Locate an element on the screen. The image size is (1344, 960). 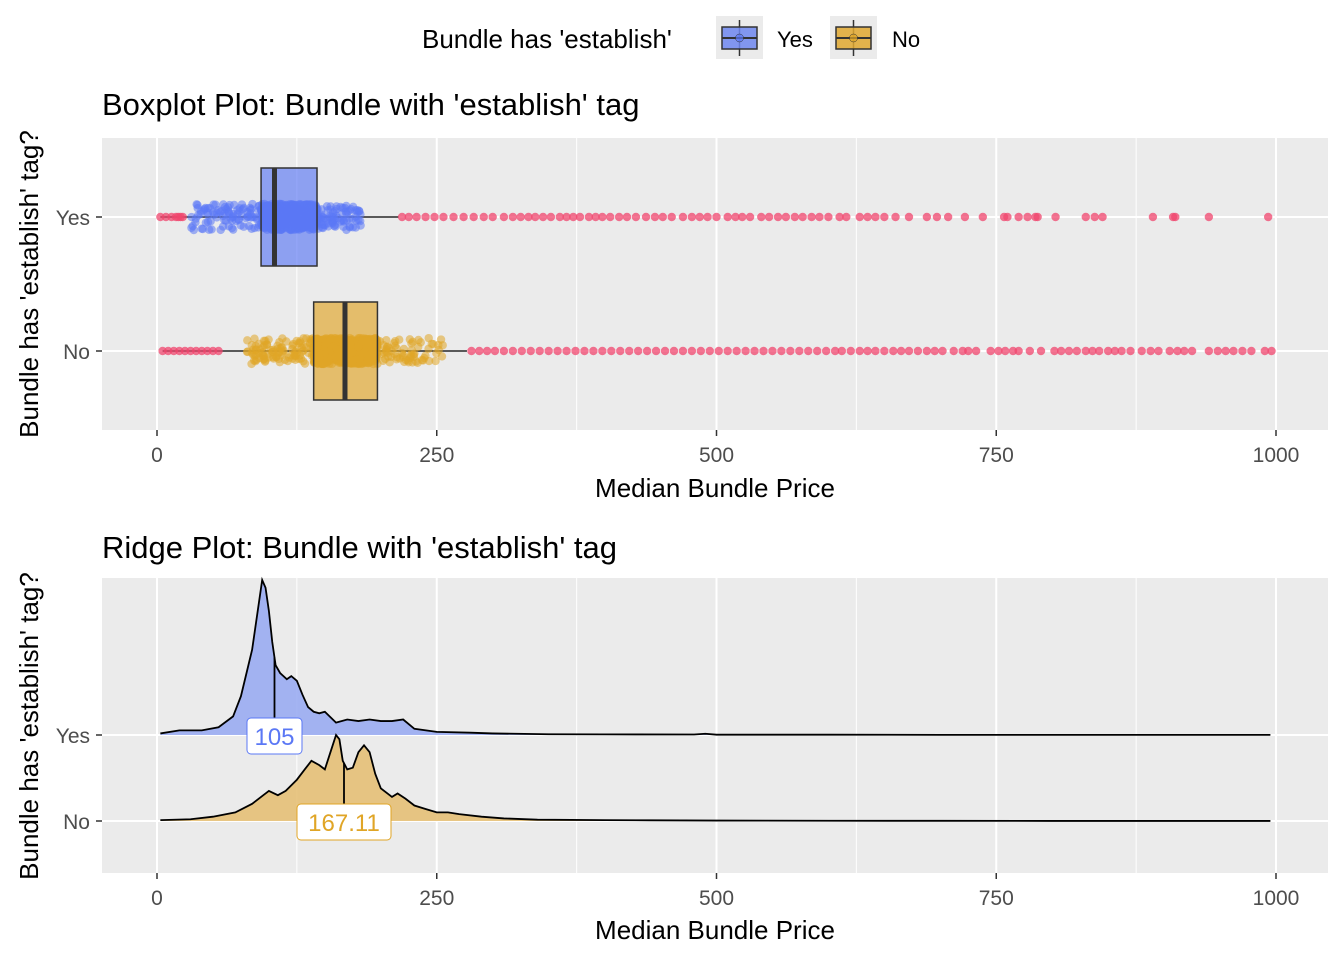
ridge-x-axis-label: Median Bundle Price is located at coordinates (715, 930).